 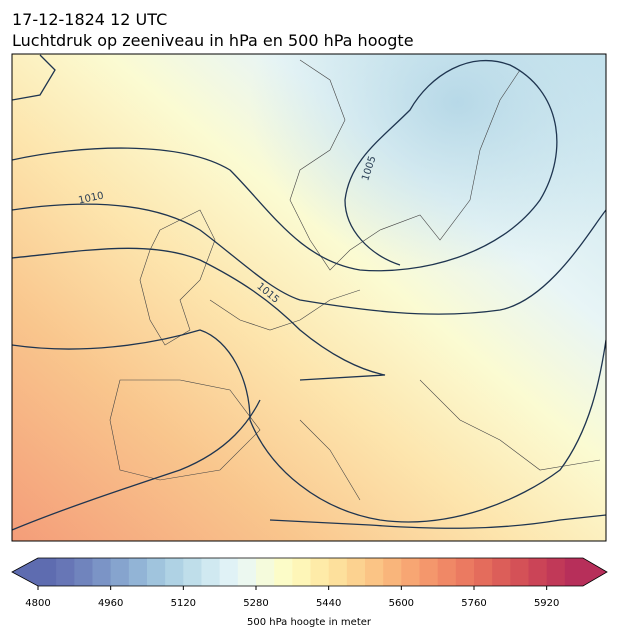 I want to click on title-line: 17-12-1824 12 UTC, so click(x=89, y=19).